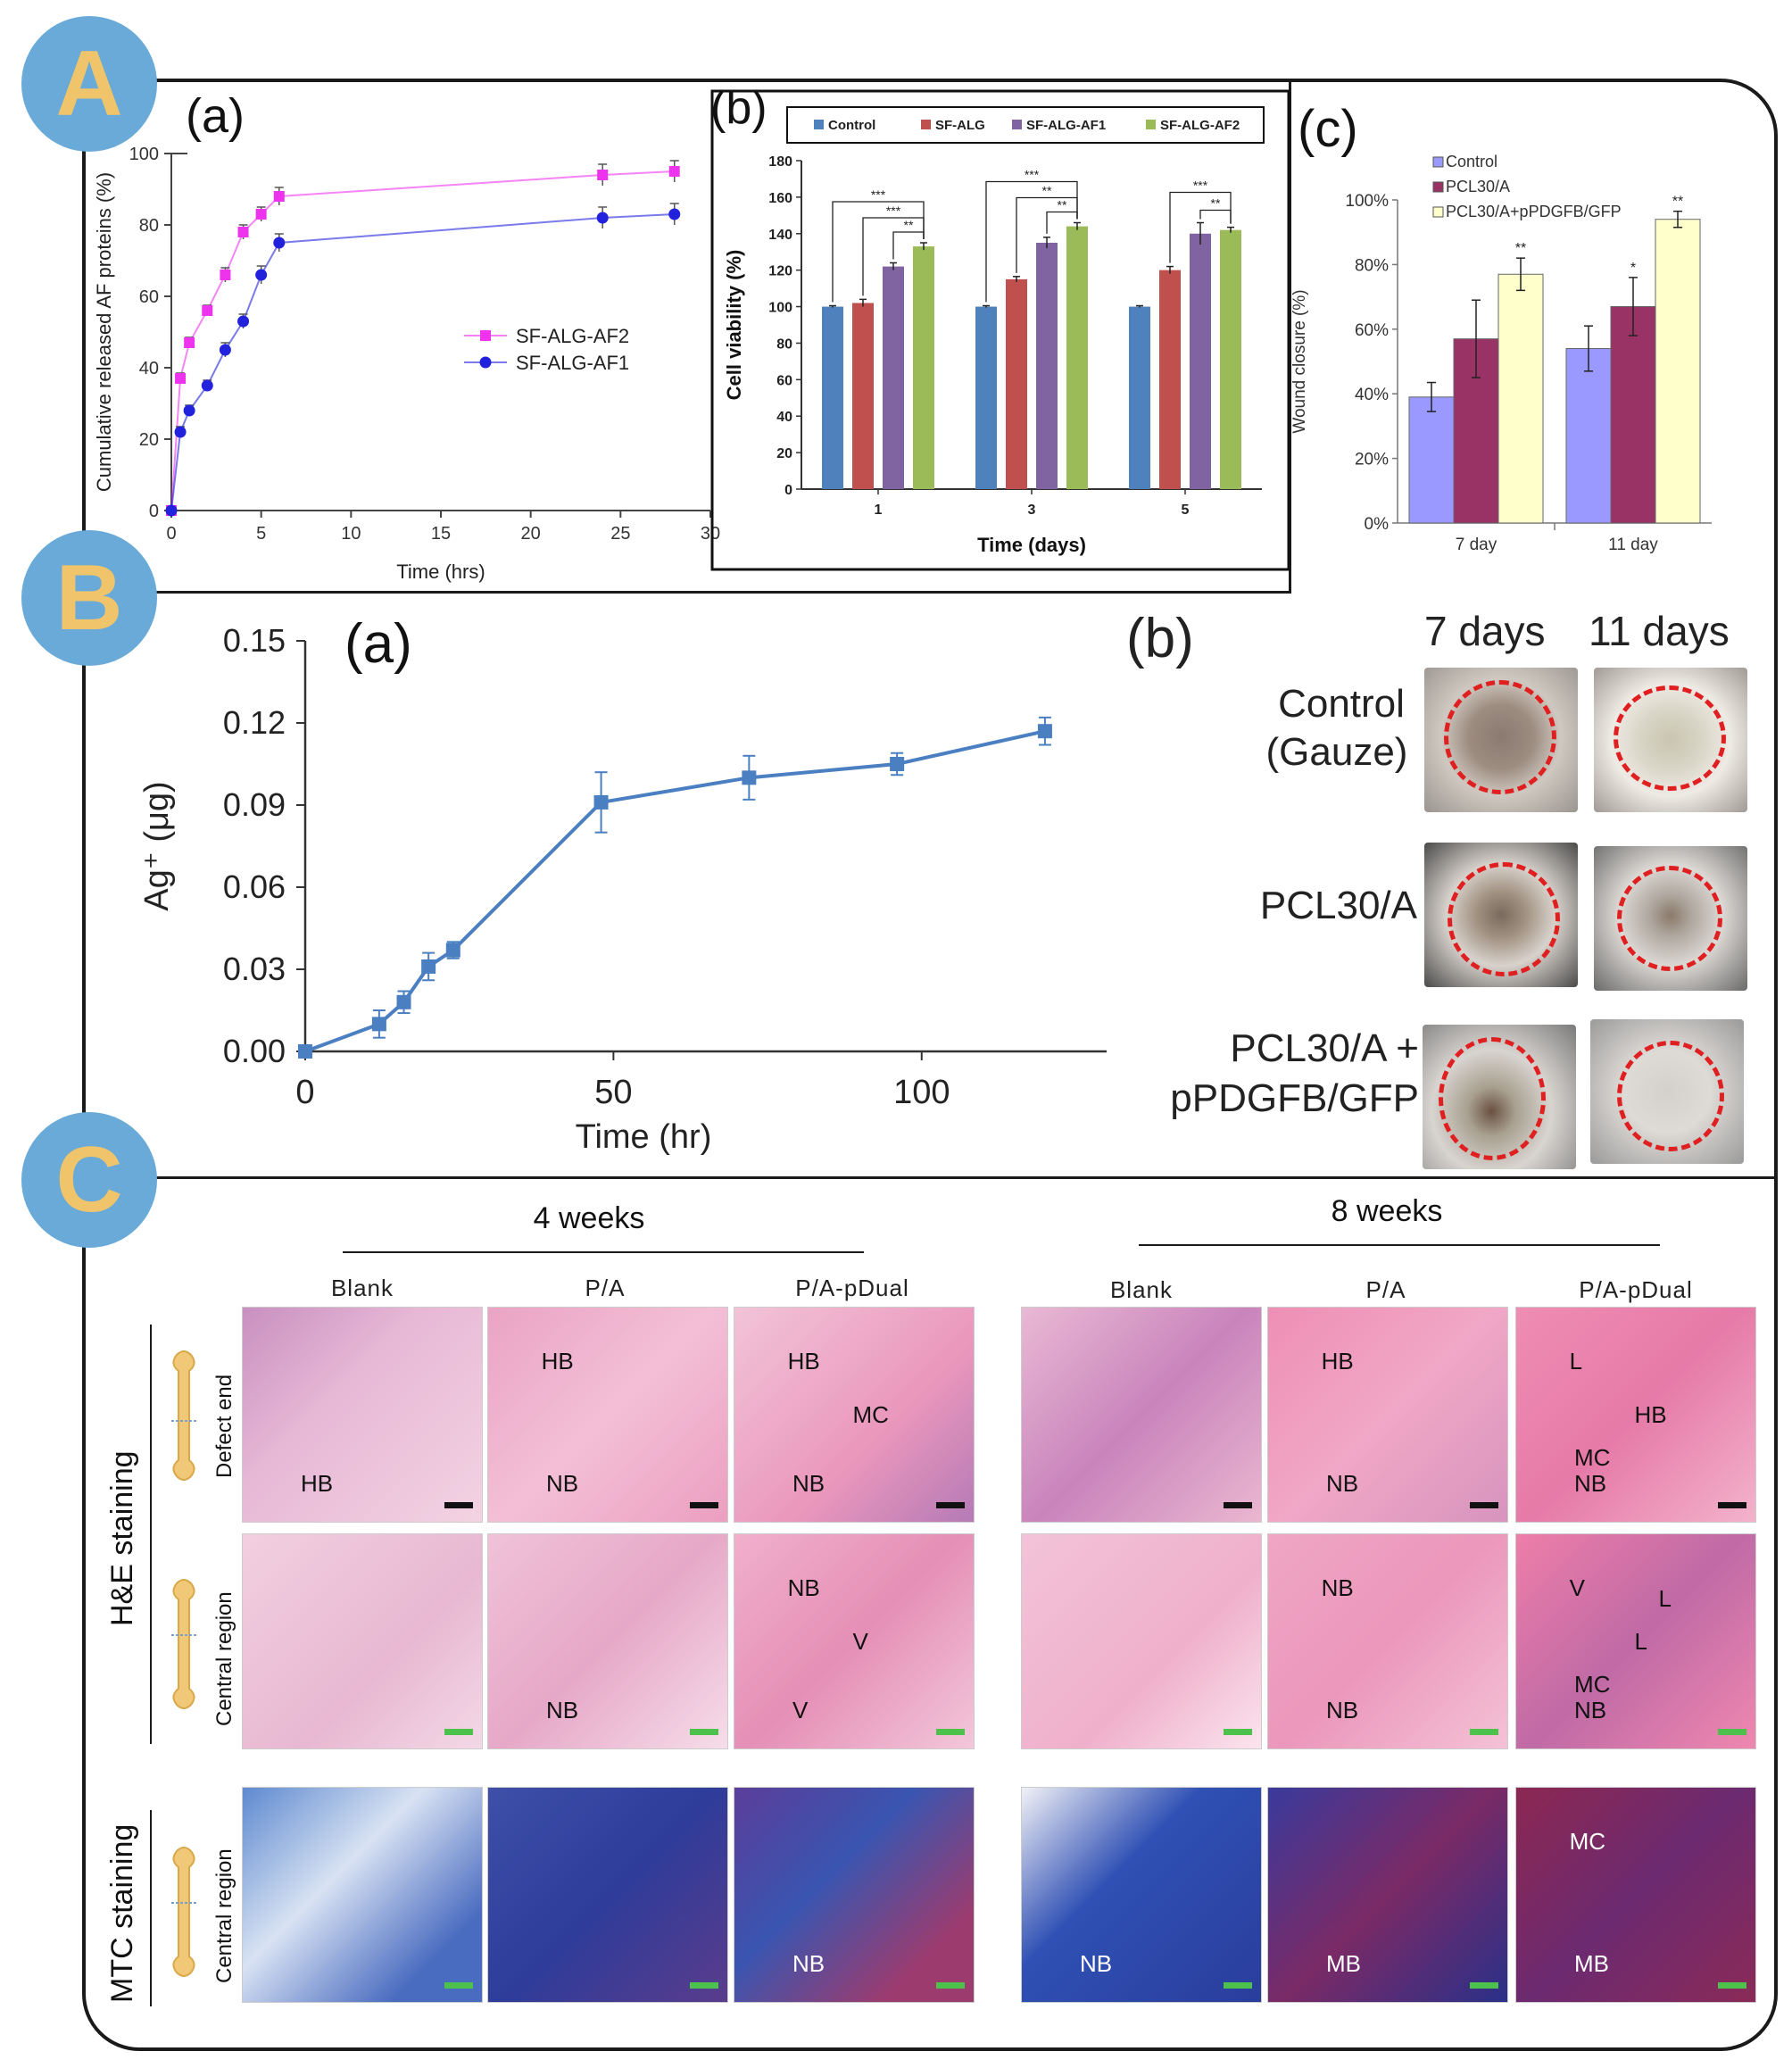  I want to click on col-head-pa-8w: P/A, so click(1385, 1290).